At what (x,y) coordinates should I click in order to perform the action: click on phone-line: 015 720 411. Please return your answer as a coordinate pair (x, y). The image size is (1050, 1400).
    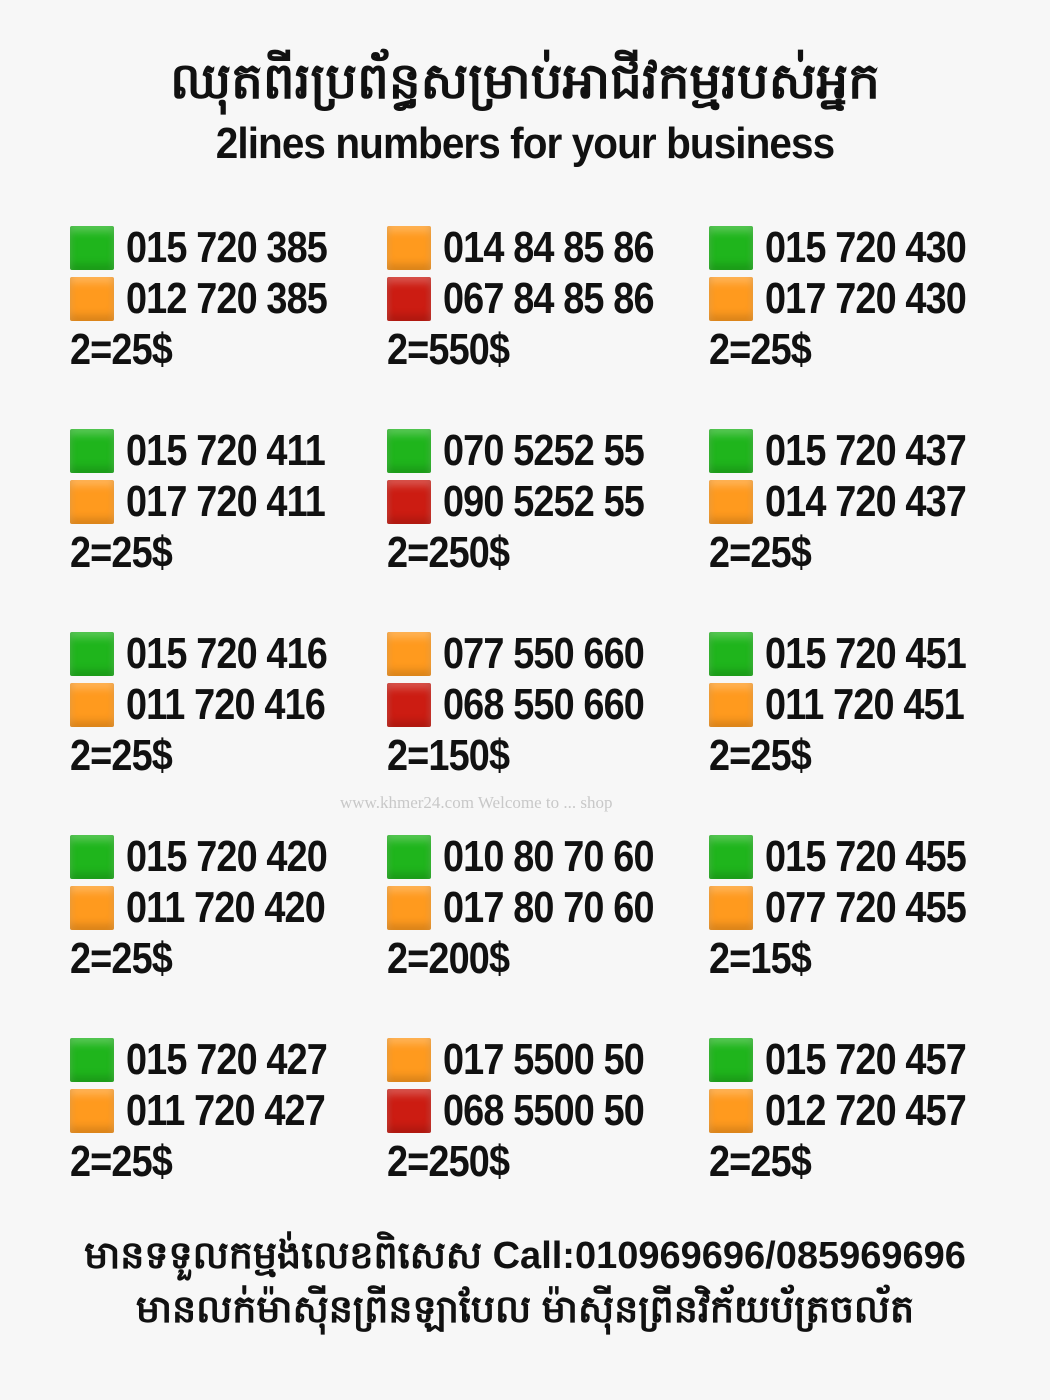
    Looking at the image, I should click on (220, 450).